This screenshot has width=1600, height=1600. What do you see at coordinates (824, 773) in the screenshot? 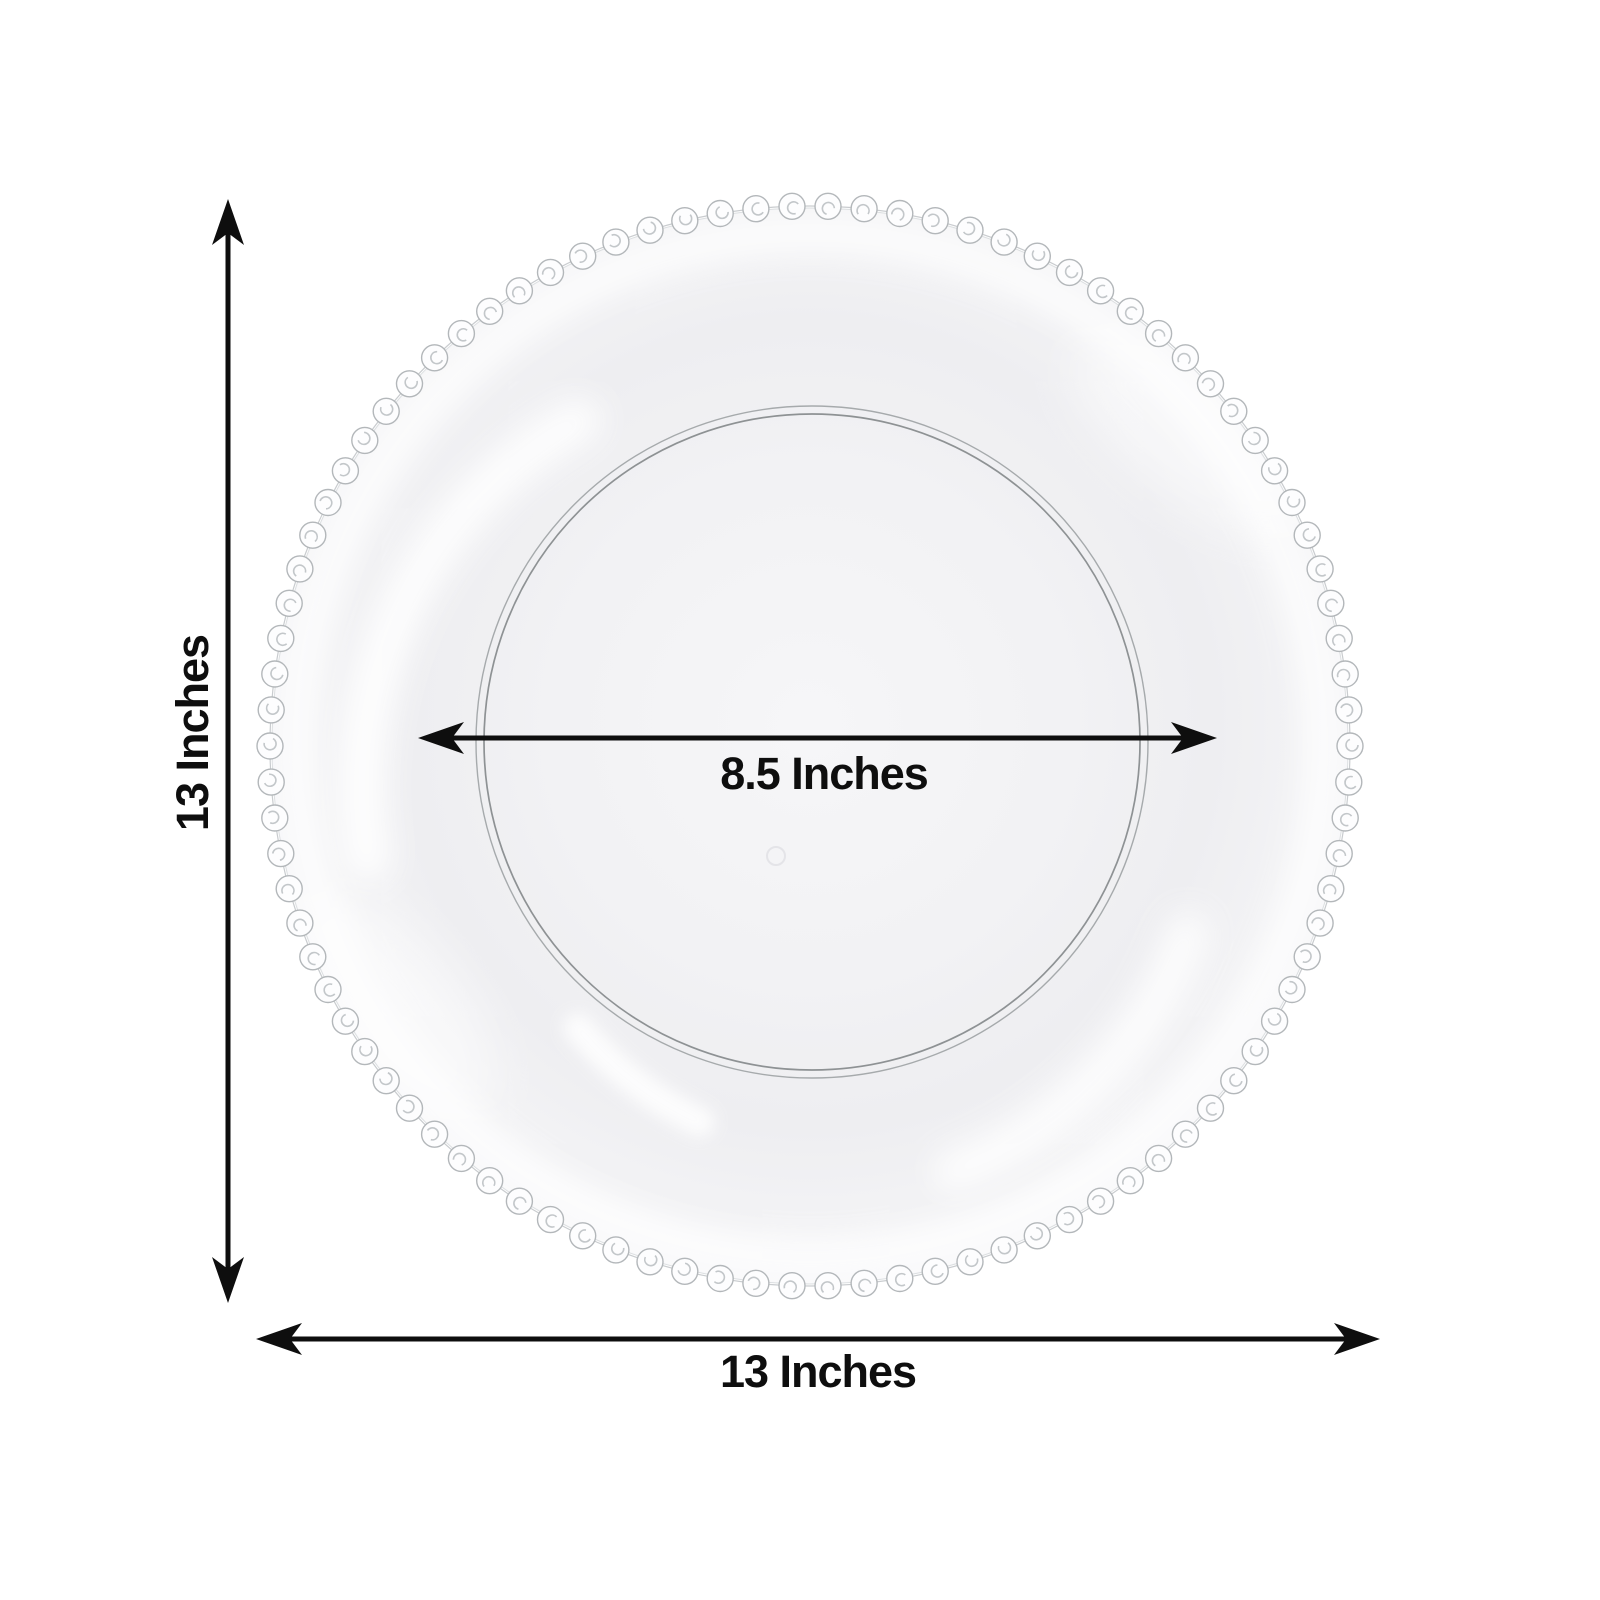
I see `inner-diameter-label: 8.5 Inches` at bounding box center [824, 773].